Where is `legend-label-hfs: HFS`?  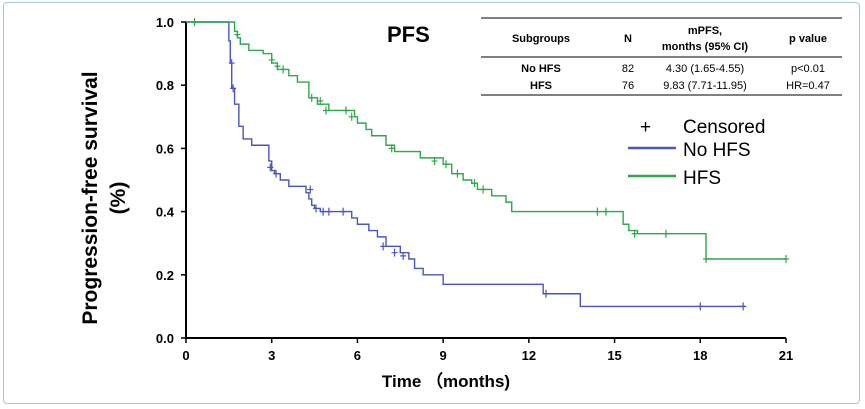
legend-label-hfs: HFS is located at coordinates (702, 178).